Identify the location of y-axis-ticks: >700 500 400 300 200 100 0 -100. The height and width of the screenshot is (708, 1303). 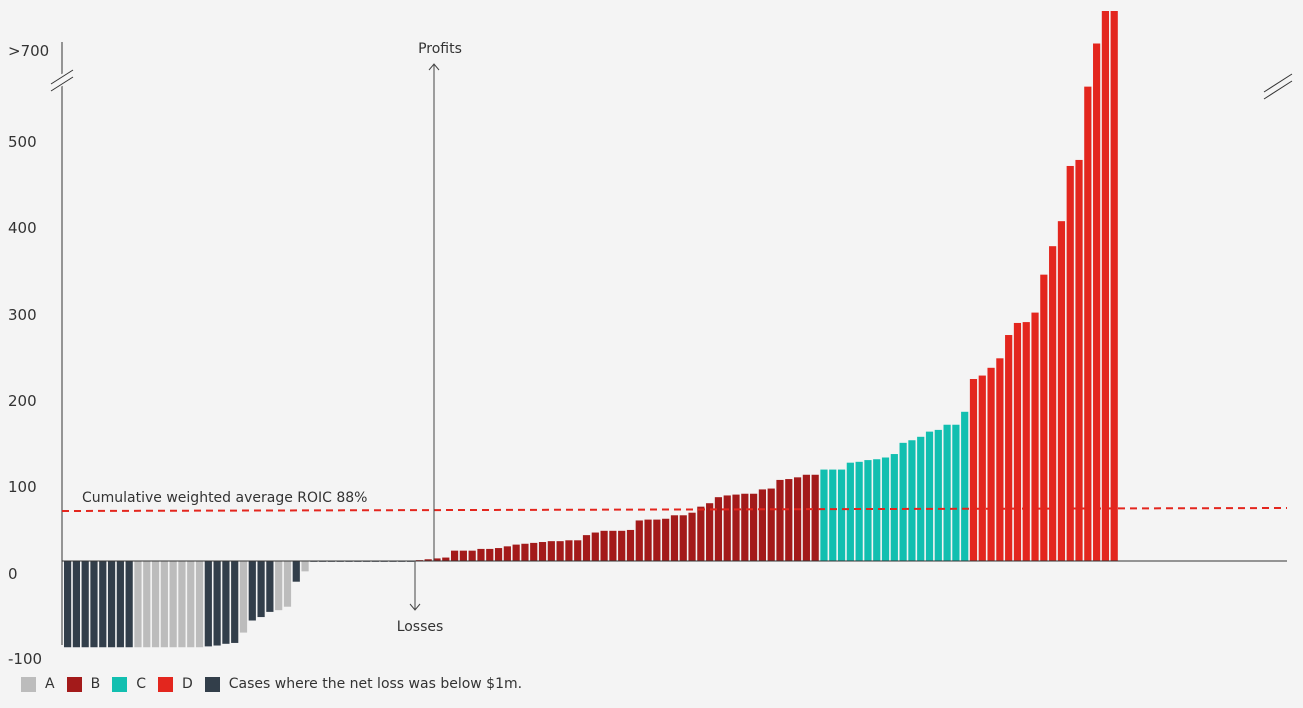
(28, 355).